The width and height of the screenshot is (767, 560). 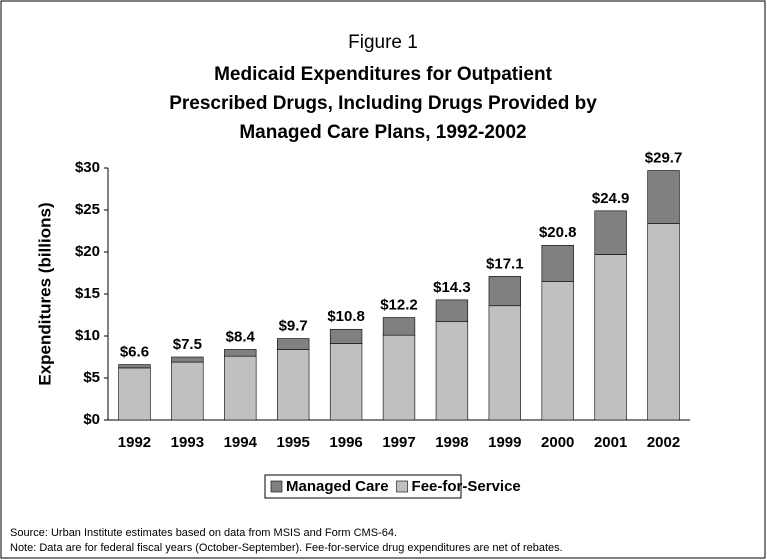 I want to click on x-tick-label: 2000, so click(x=557, y=442).